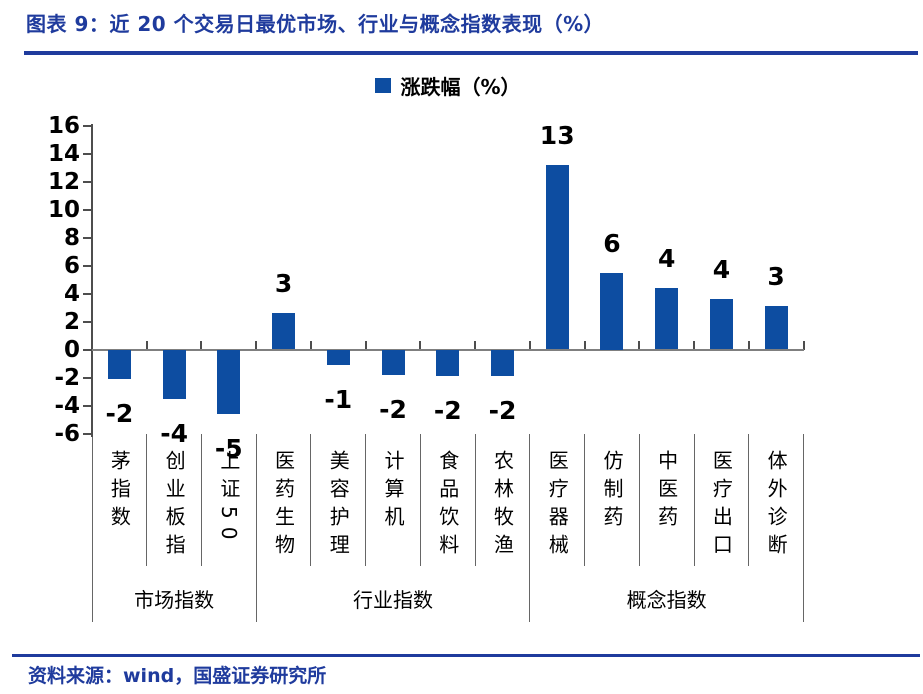 This screenshot has height=694, width=923. I want to click on y-axis-tick-label: 2, so click(71, 321).